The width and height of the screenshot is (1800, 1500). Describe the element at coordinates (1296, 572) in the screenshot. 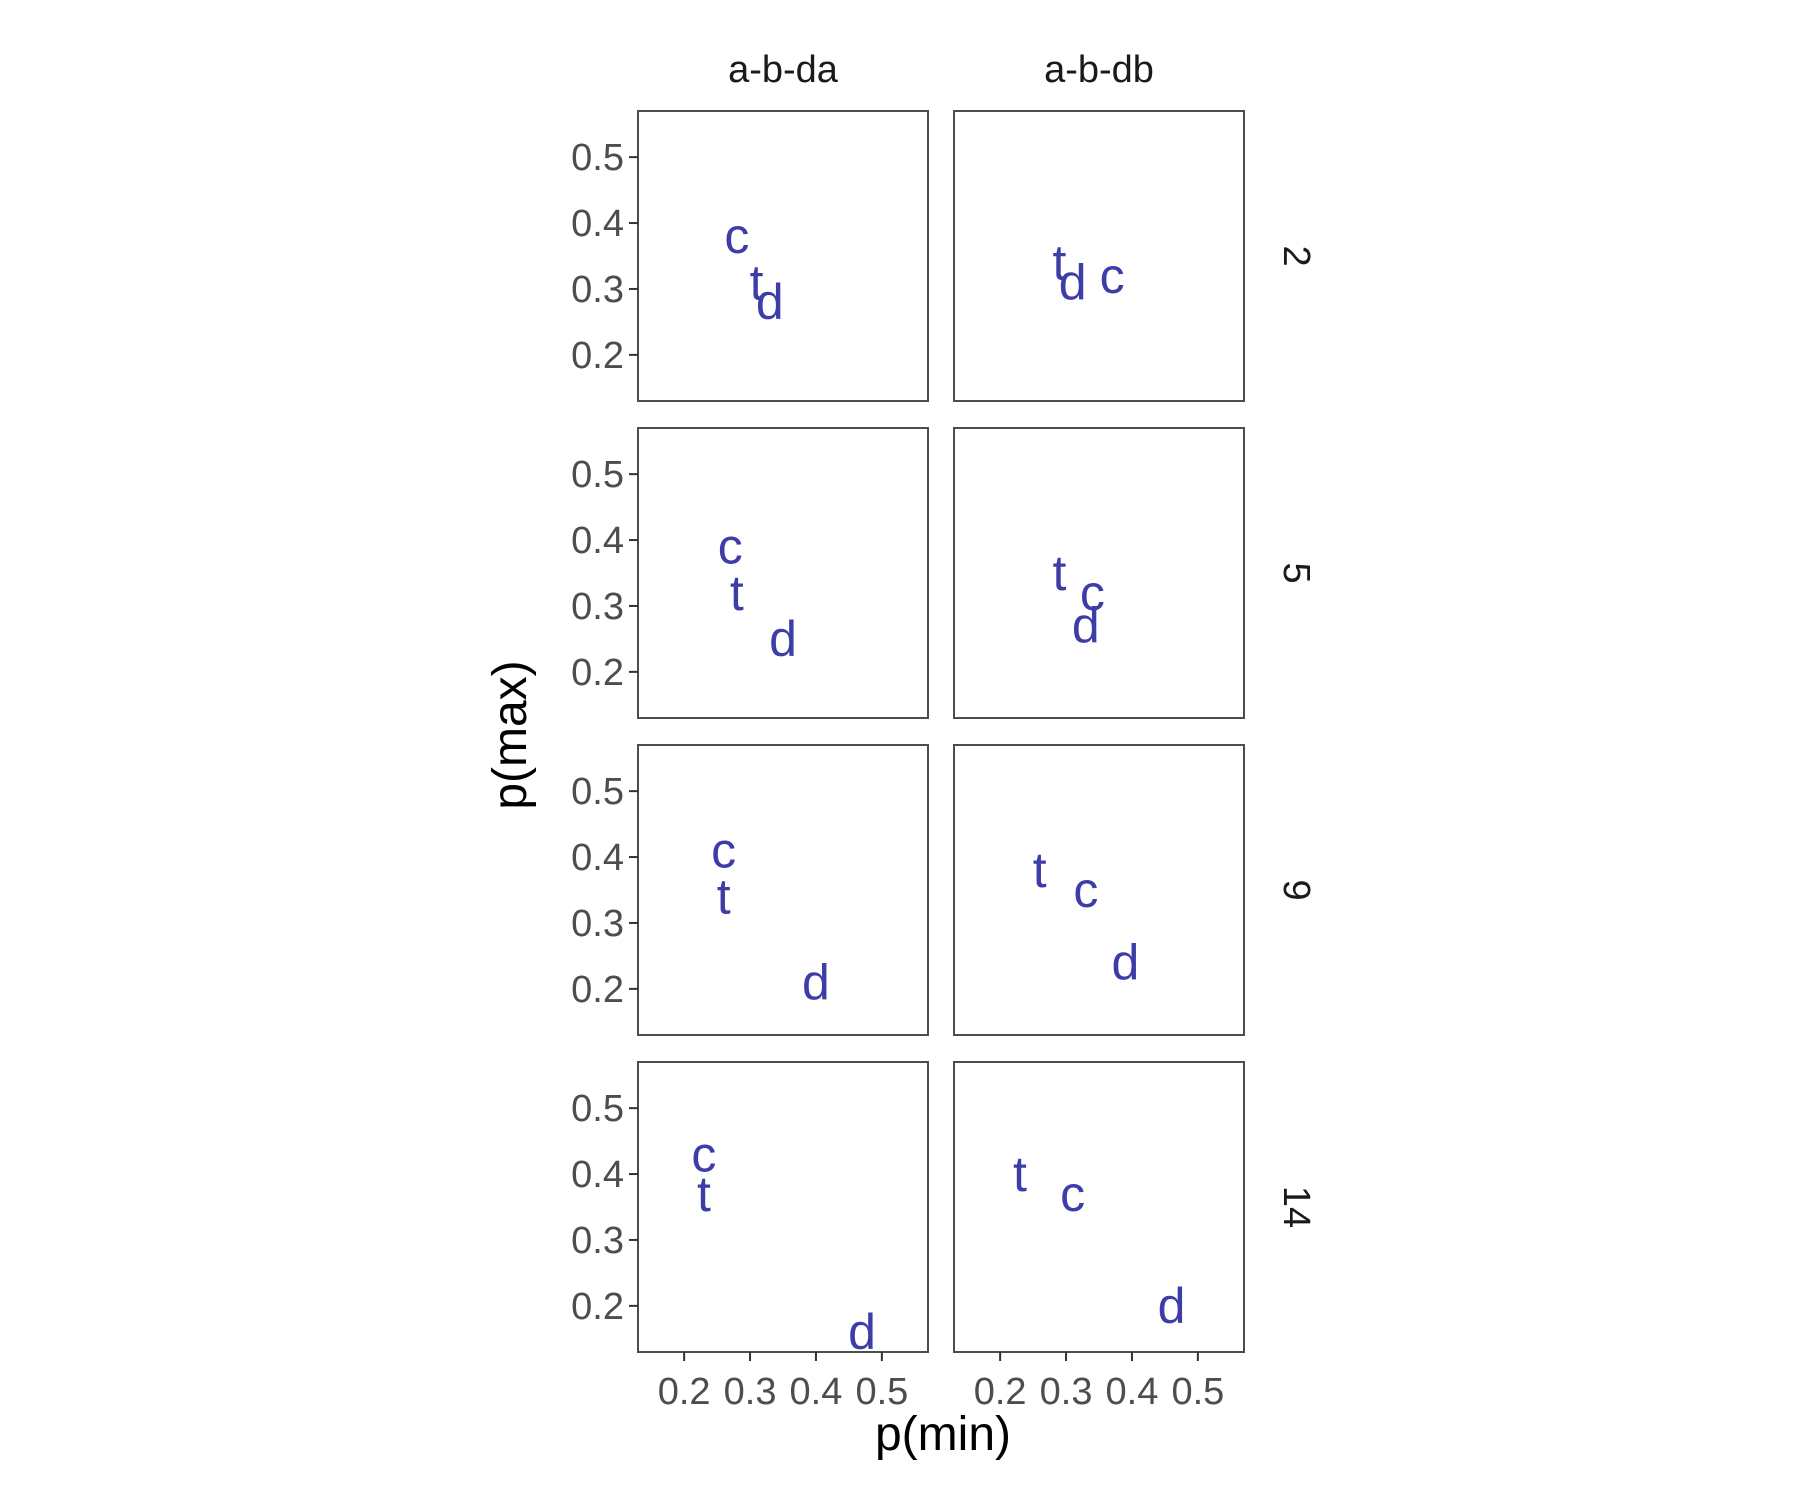

I see `row-strip-label: 5` at that location.